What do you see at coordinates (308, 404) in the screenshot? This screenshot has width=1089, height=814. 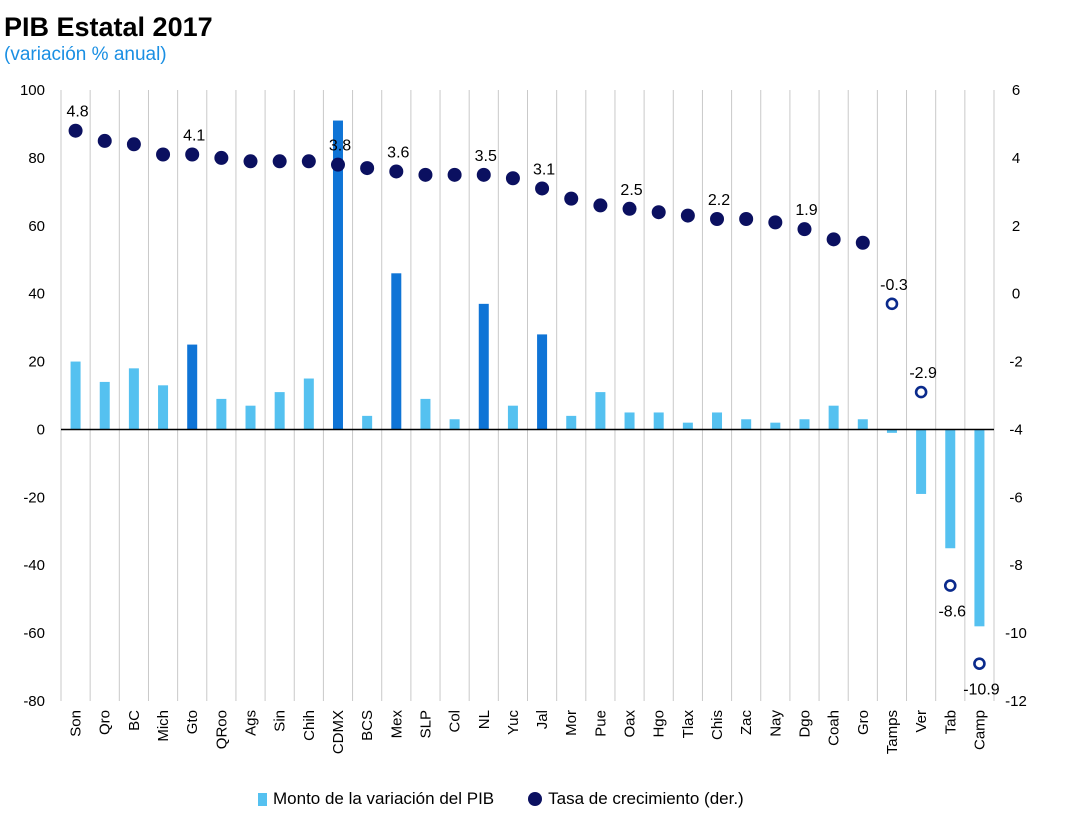 I see `bar-chih` at bounding box center [308, 404].